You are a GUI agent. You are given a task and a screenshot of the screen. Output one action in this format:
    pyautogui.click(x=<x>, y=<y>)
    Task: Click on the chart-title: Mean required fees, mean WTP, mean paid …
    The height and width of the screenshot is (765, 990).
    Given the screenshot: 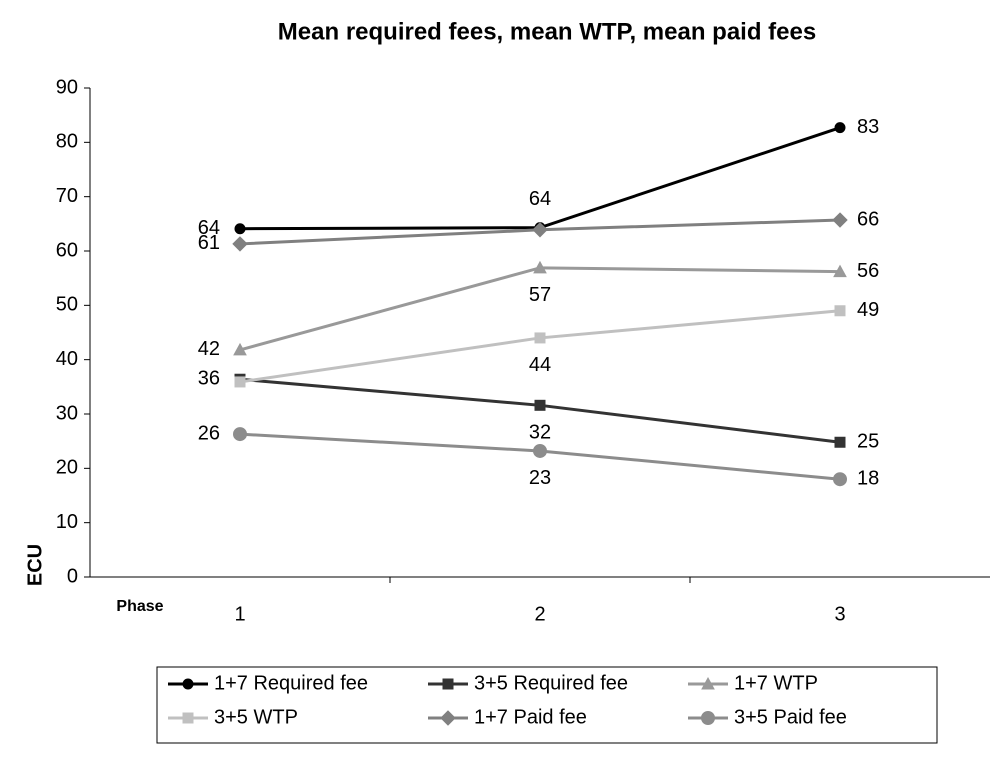 What is the action you would take?
    pyautogui.click(x=547, y=31)
    